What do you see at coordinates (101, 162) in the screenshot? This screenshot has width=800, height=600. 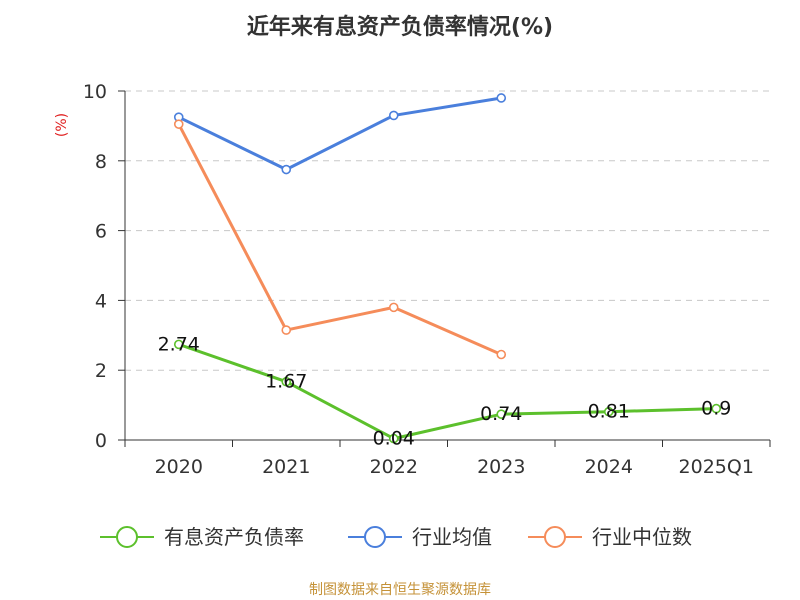 I see `y-tick-label: 8` at bounding box center [101, 162].